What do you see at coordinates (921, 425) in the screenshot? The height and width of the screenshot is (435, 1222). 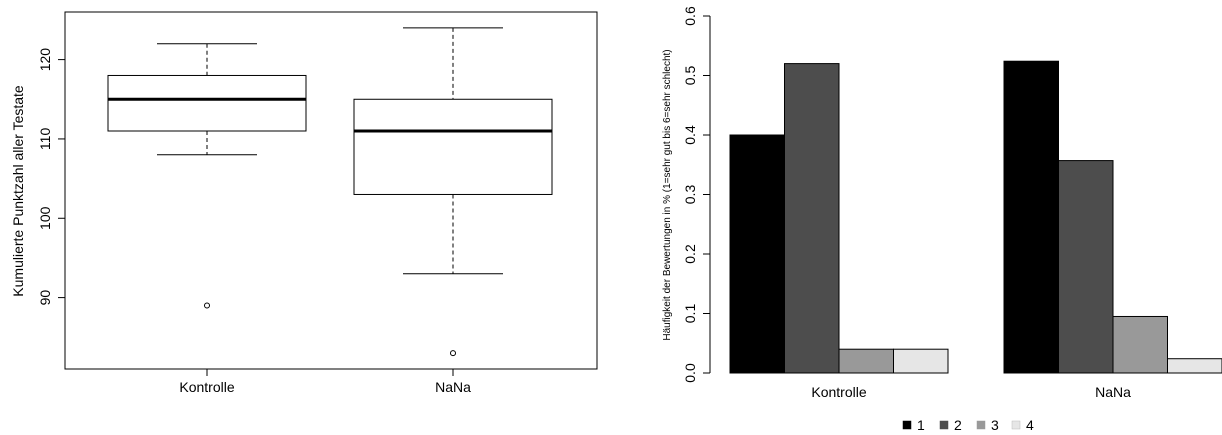 I see `legend-label: 1` at bounding box center [921, 425].